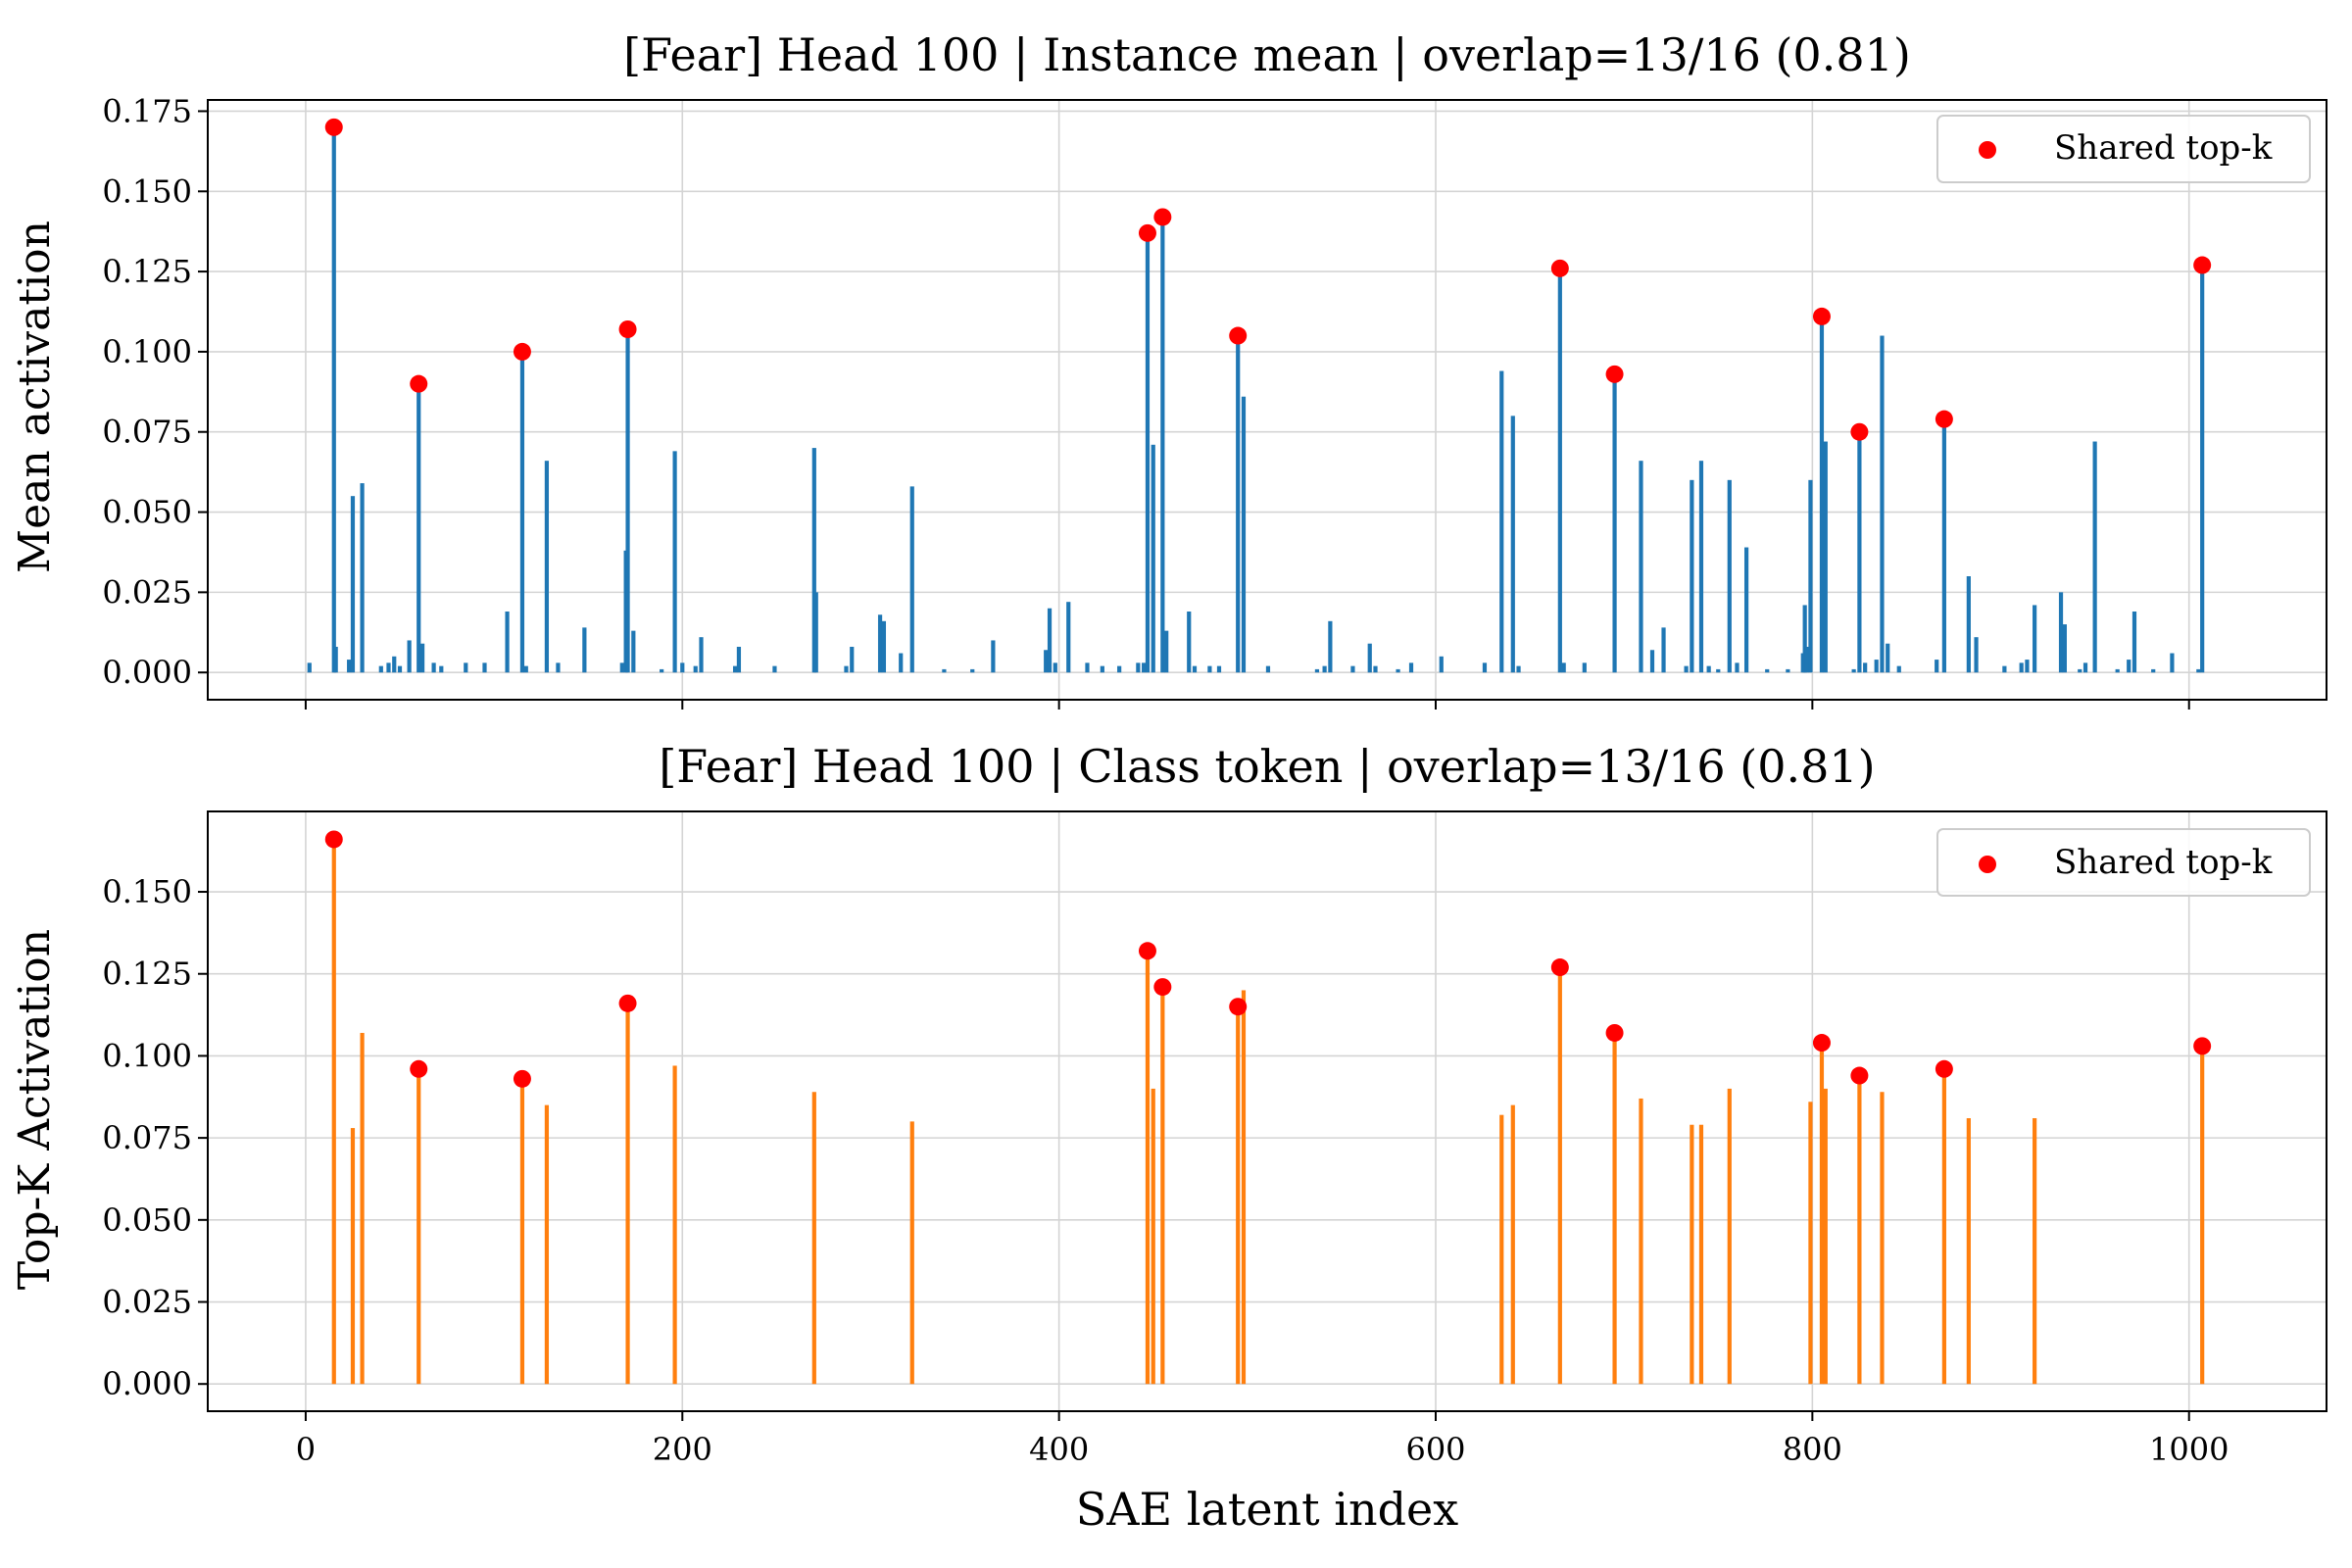 The height and width of the screenshot is (1568, 2352). What do you see at coordinates (147, 974) in the screenshot?
I see `y-tick-label: 0.125` at bounding box center [147, 974].